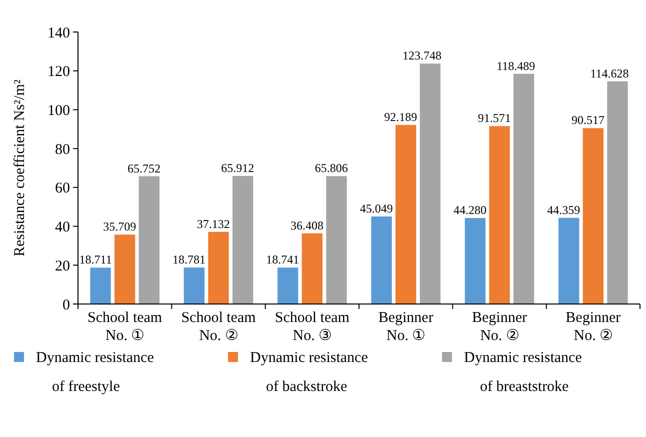  Describe the element at coordinates (376, 208) in the screenshot. I see `data-label: 45.049` at that location.